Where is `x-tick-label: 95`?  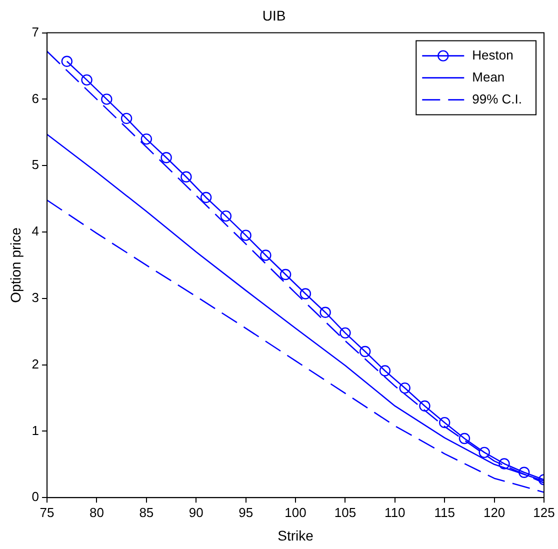 x-tick-label: 95 is located at coordinates (246, 512).